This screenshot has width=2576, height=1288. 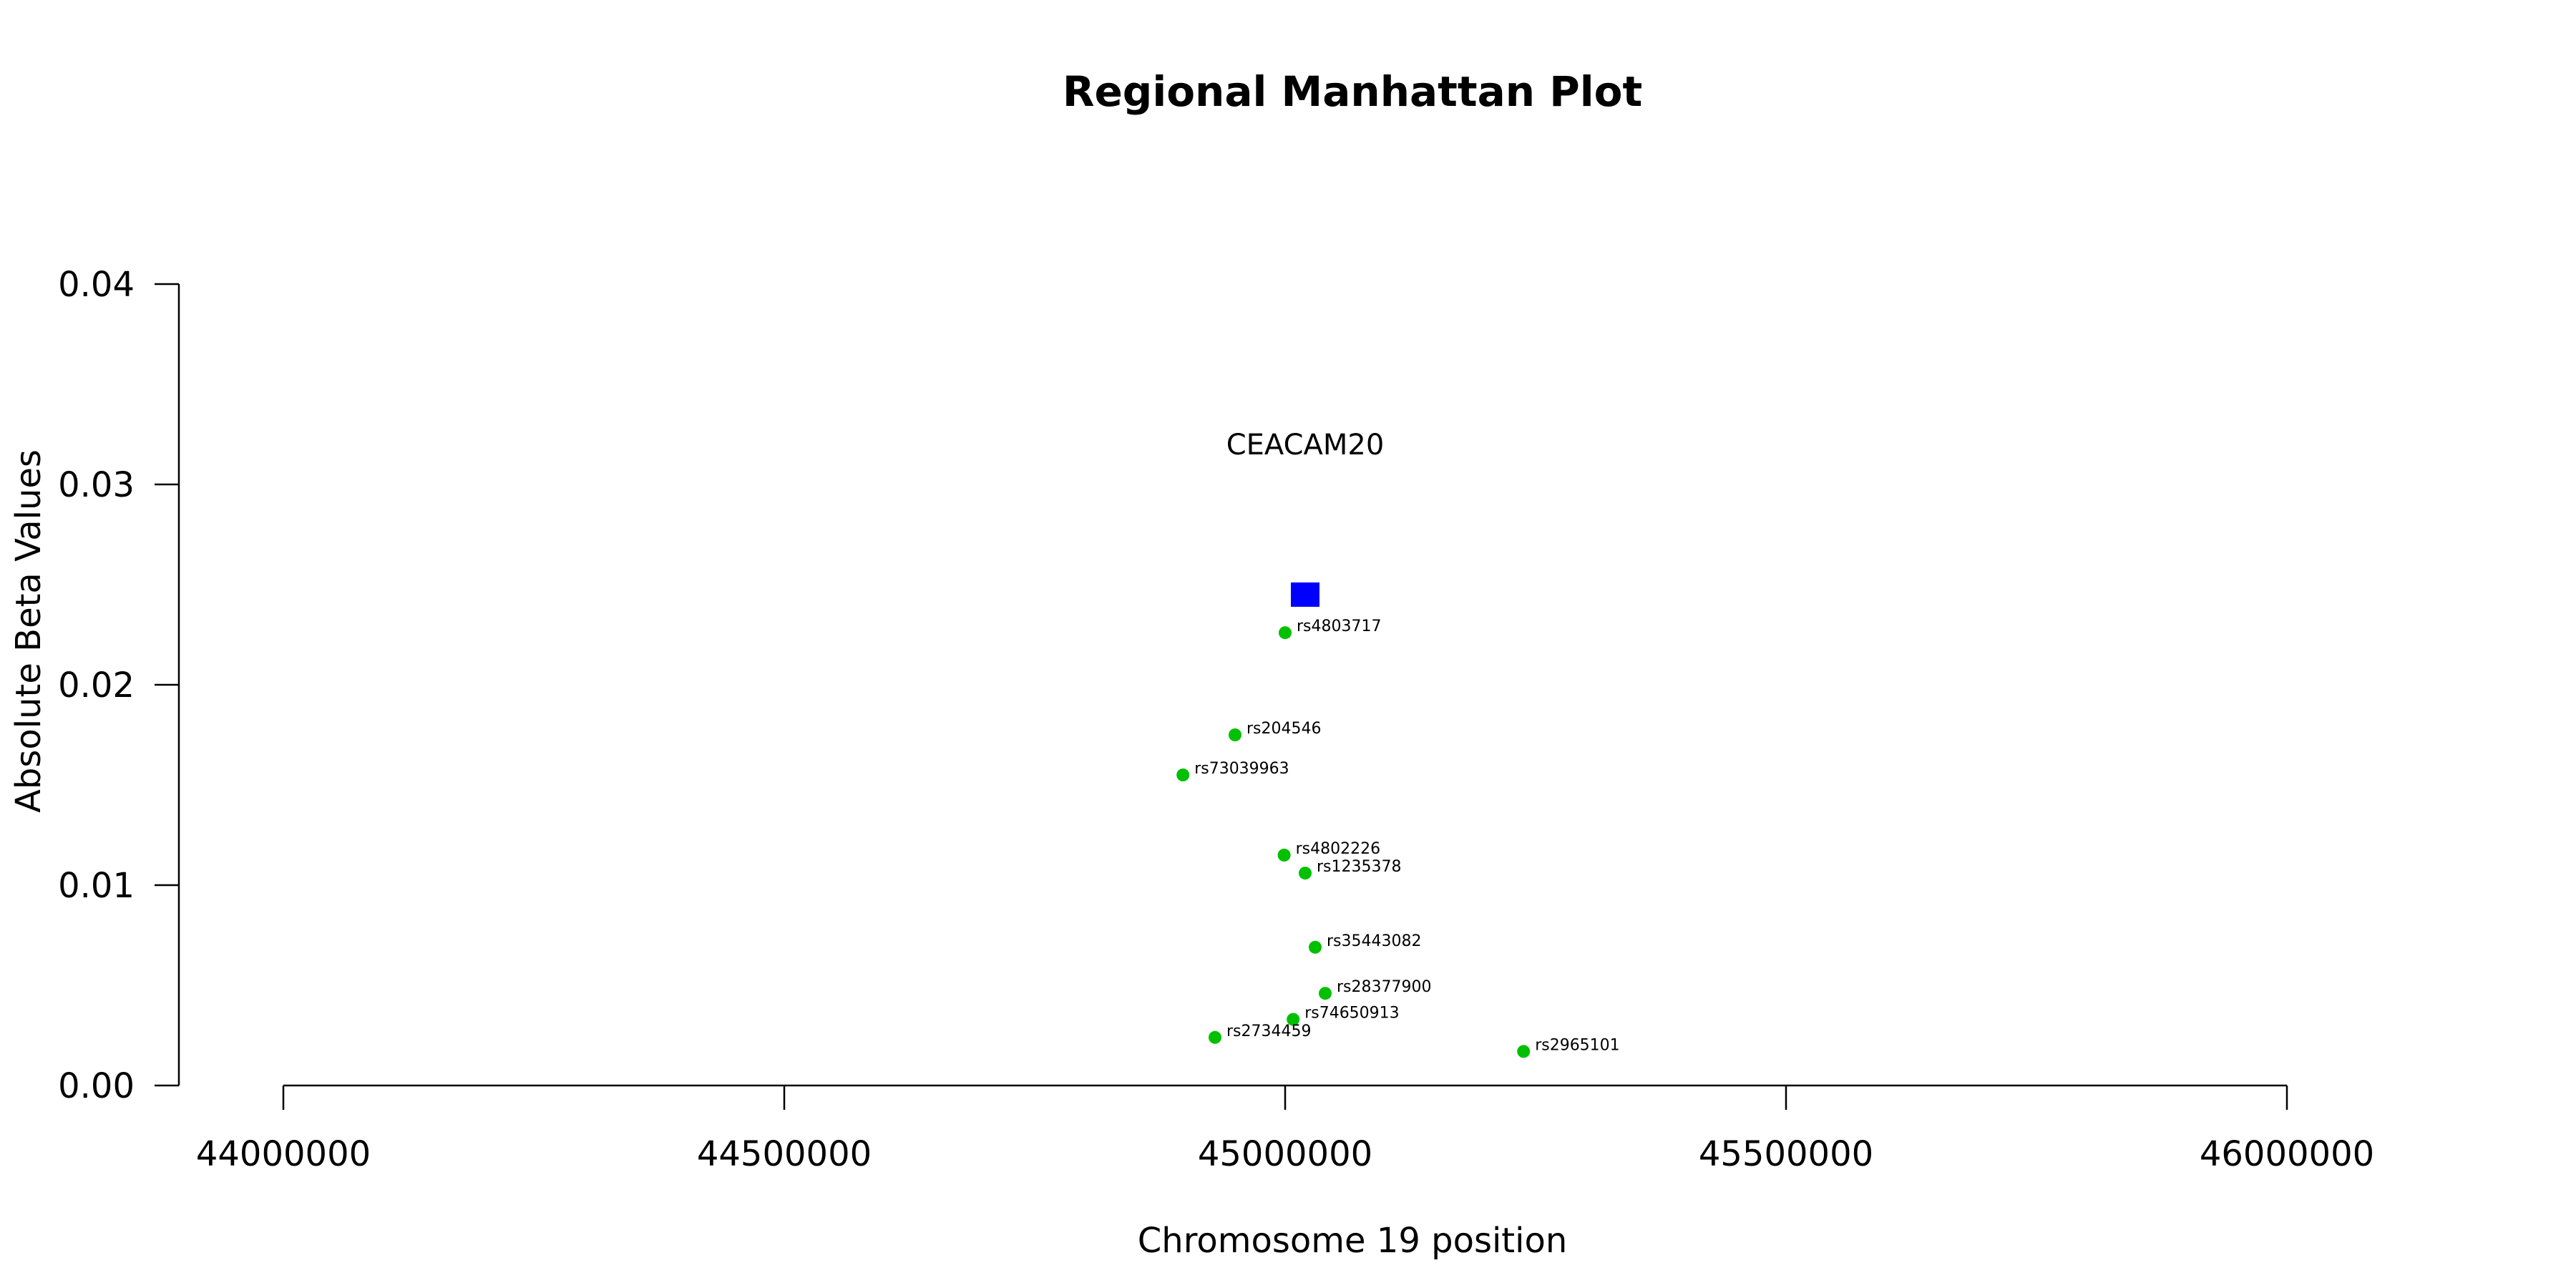 I want to click on x-tick-label: 46000000, so click(x=2287, y=1154).